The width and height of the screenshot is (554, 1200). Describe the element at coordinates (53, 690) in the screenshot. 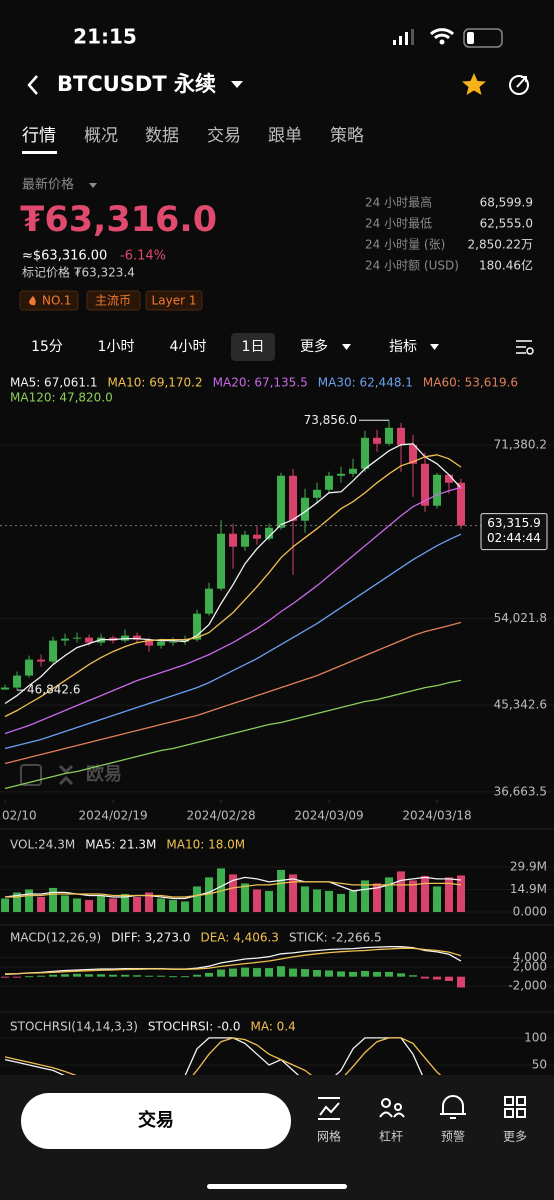

I see `price-annotation: 46,842.6` at that location.